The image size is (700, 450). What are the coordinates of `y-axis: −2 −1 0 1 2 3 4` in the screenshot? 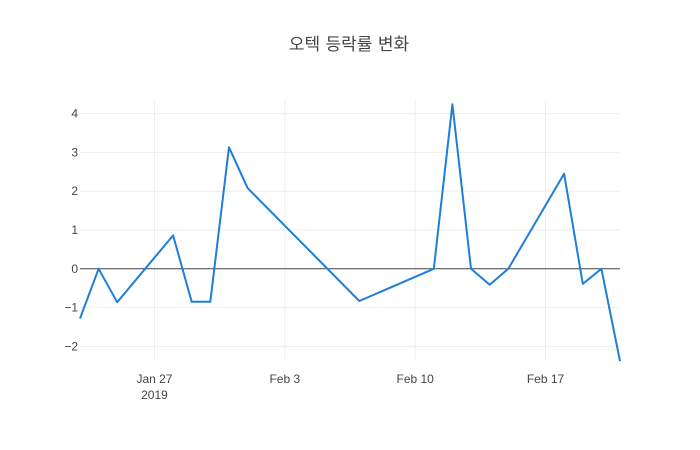 It's located at (71, 230).